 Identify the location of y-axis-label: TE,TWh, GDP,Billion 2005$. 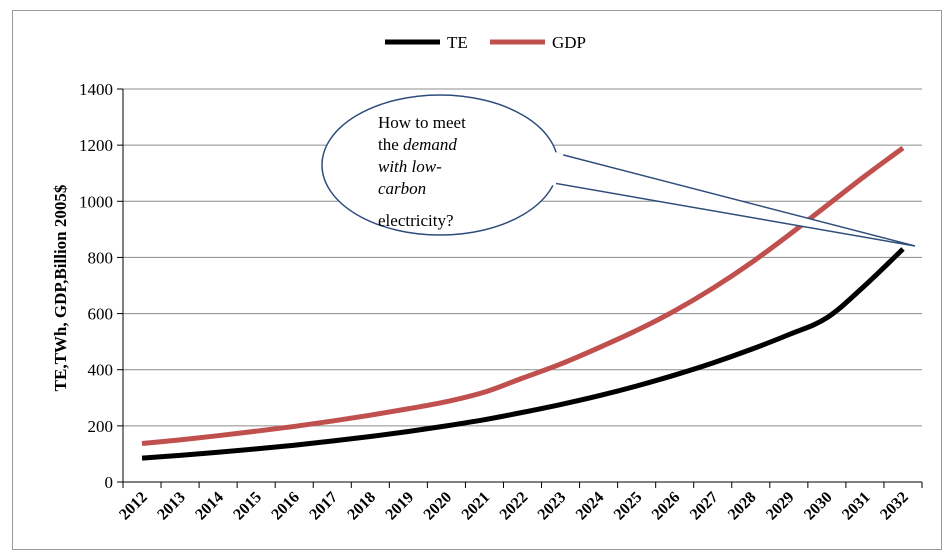
(60, 287).